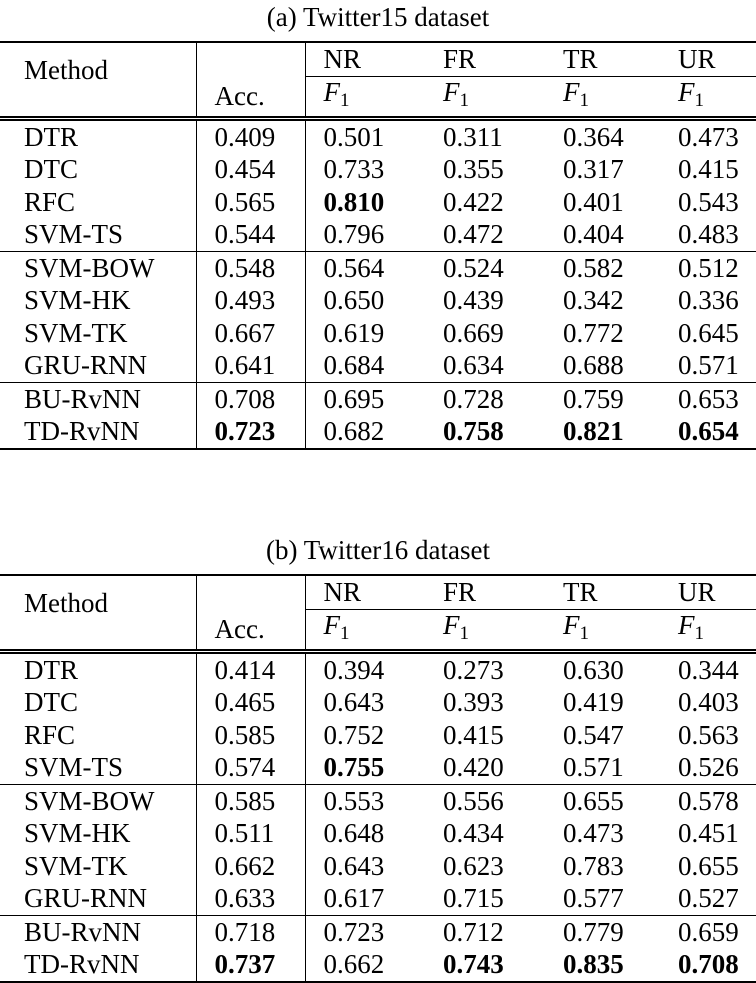 The image size is (756, 983). What do you see at coordinates (708, 965) in the screenshot?
I see `f1-cell-ur: 0.708` at bounding box center [708, 965].